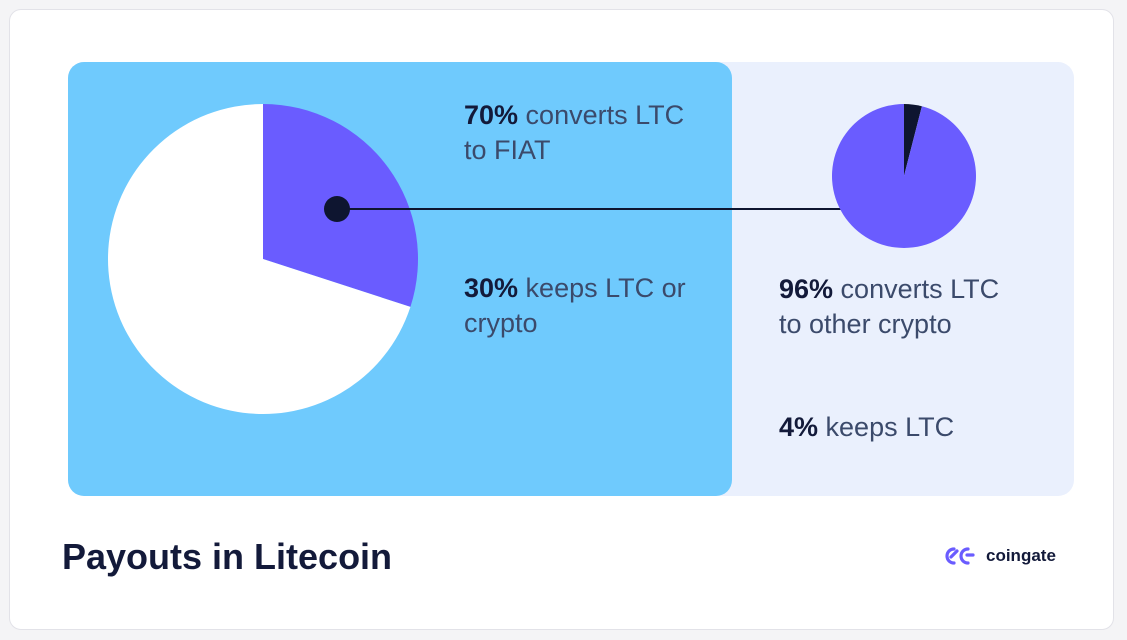 This screenshot has height=640, width=1127. I want to click on label-30-keeps-crypto: 30% keeps LTC or crypto, so click(584, 306).